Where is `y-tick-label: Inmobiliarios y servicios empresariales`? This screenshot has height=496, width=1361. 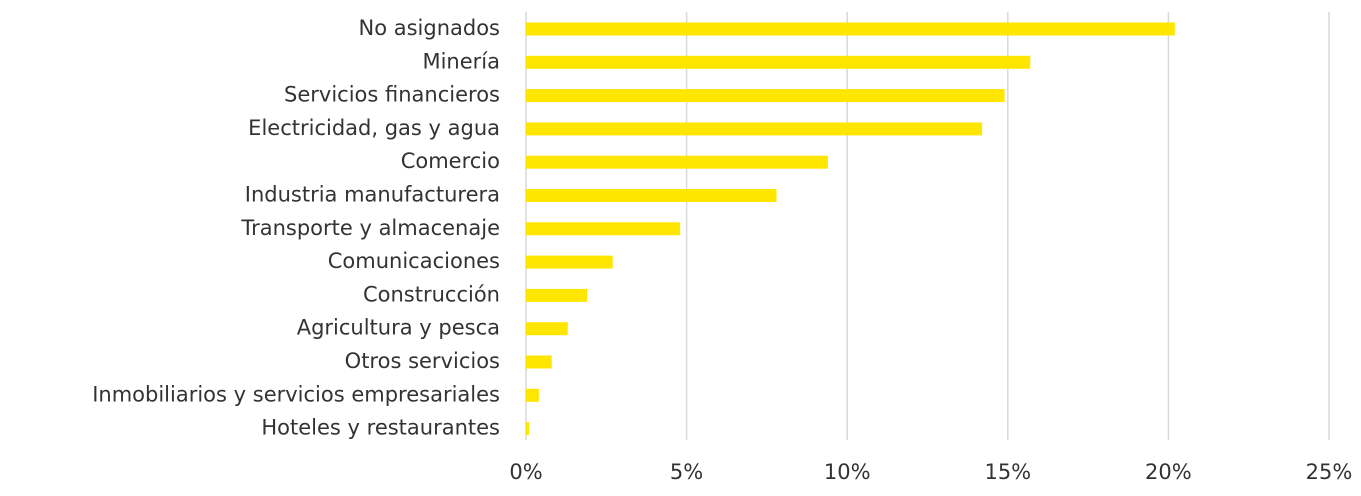
y-tick-label: Inmobiliarios y servicios empresariales is located at coordinates (296, 394).